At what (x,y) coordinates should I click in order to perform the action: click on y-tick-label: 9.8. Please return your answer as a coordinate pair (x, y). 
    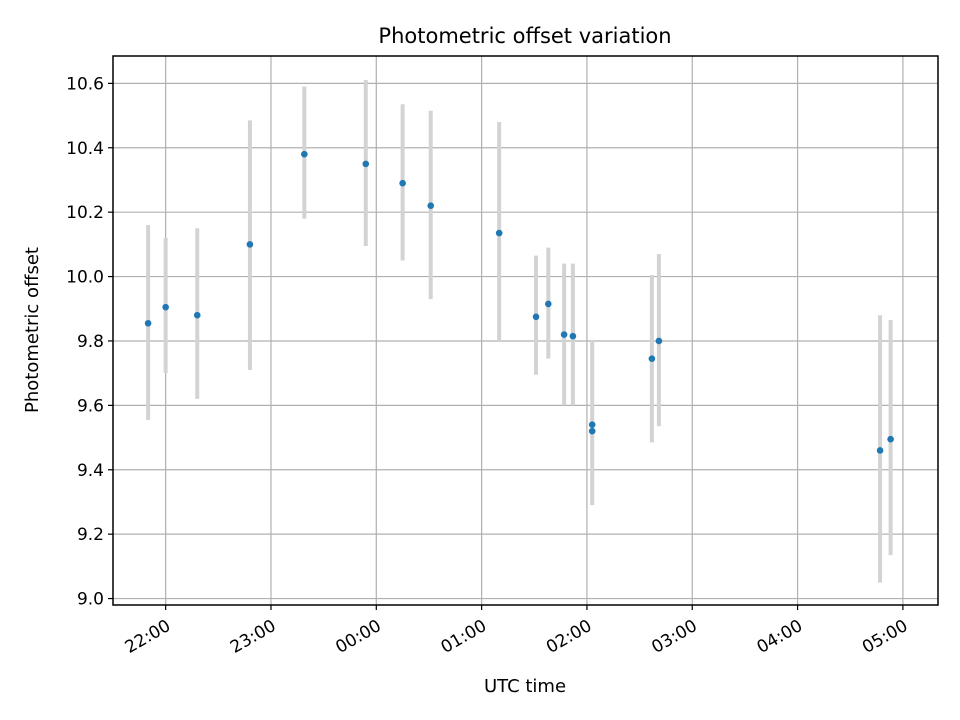
    Looking at the image, I should click on (90, 342).